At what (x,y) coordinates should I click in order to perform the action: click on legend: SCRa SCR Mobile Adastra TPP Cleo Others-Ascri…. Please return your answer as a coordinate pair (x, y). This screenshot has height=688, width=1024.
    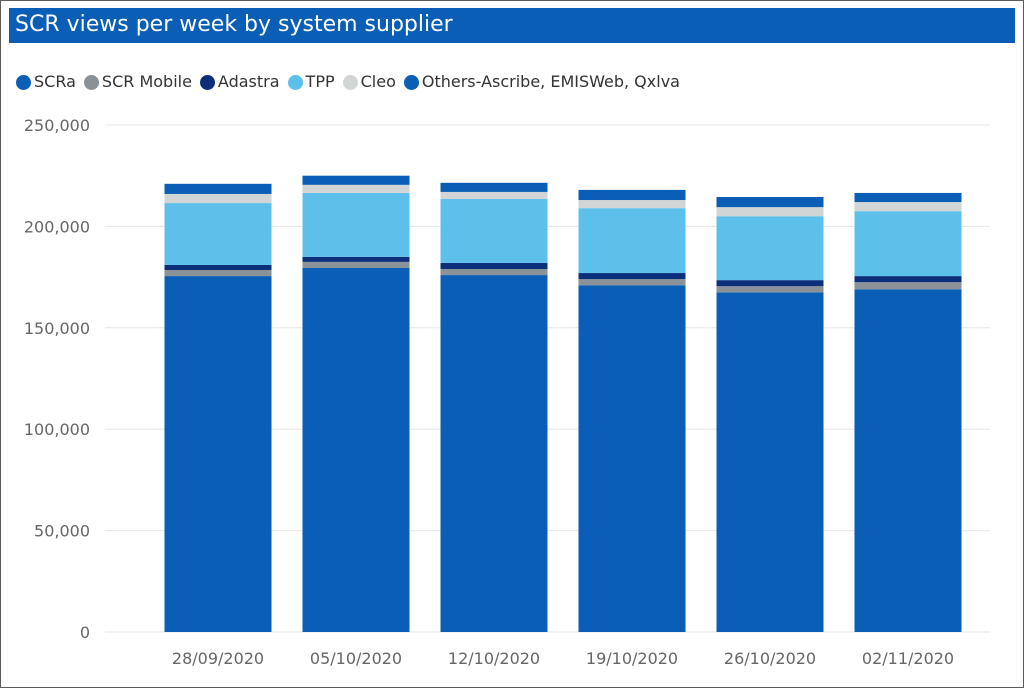
    Looking at the image, I should click on (352, 82).